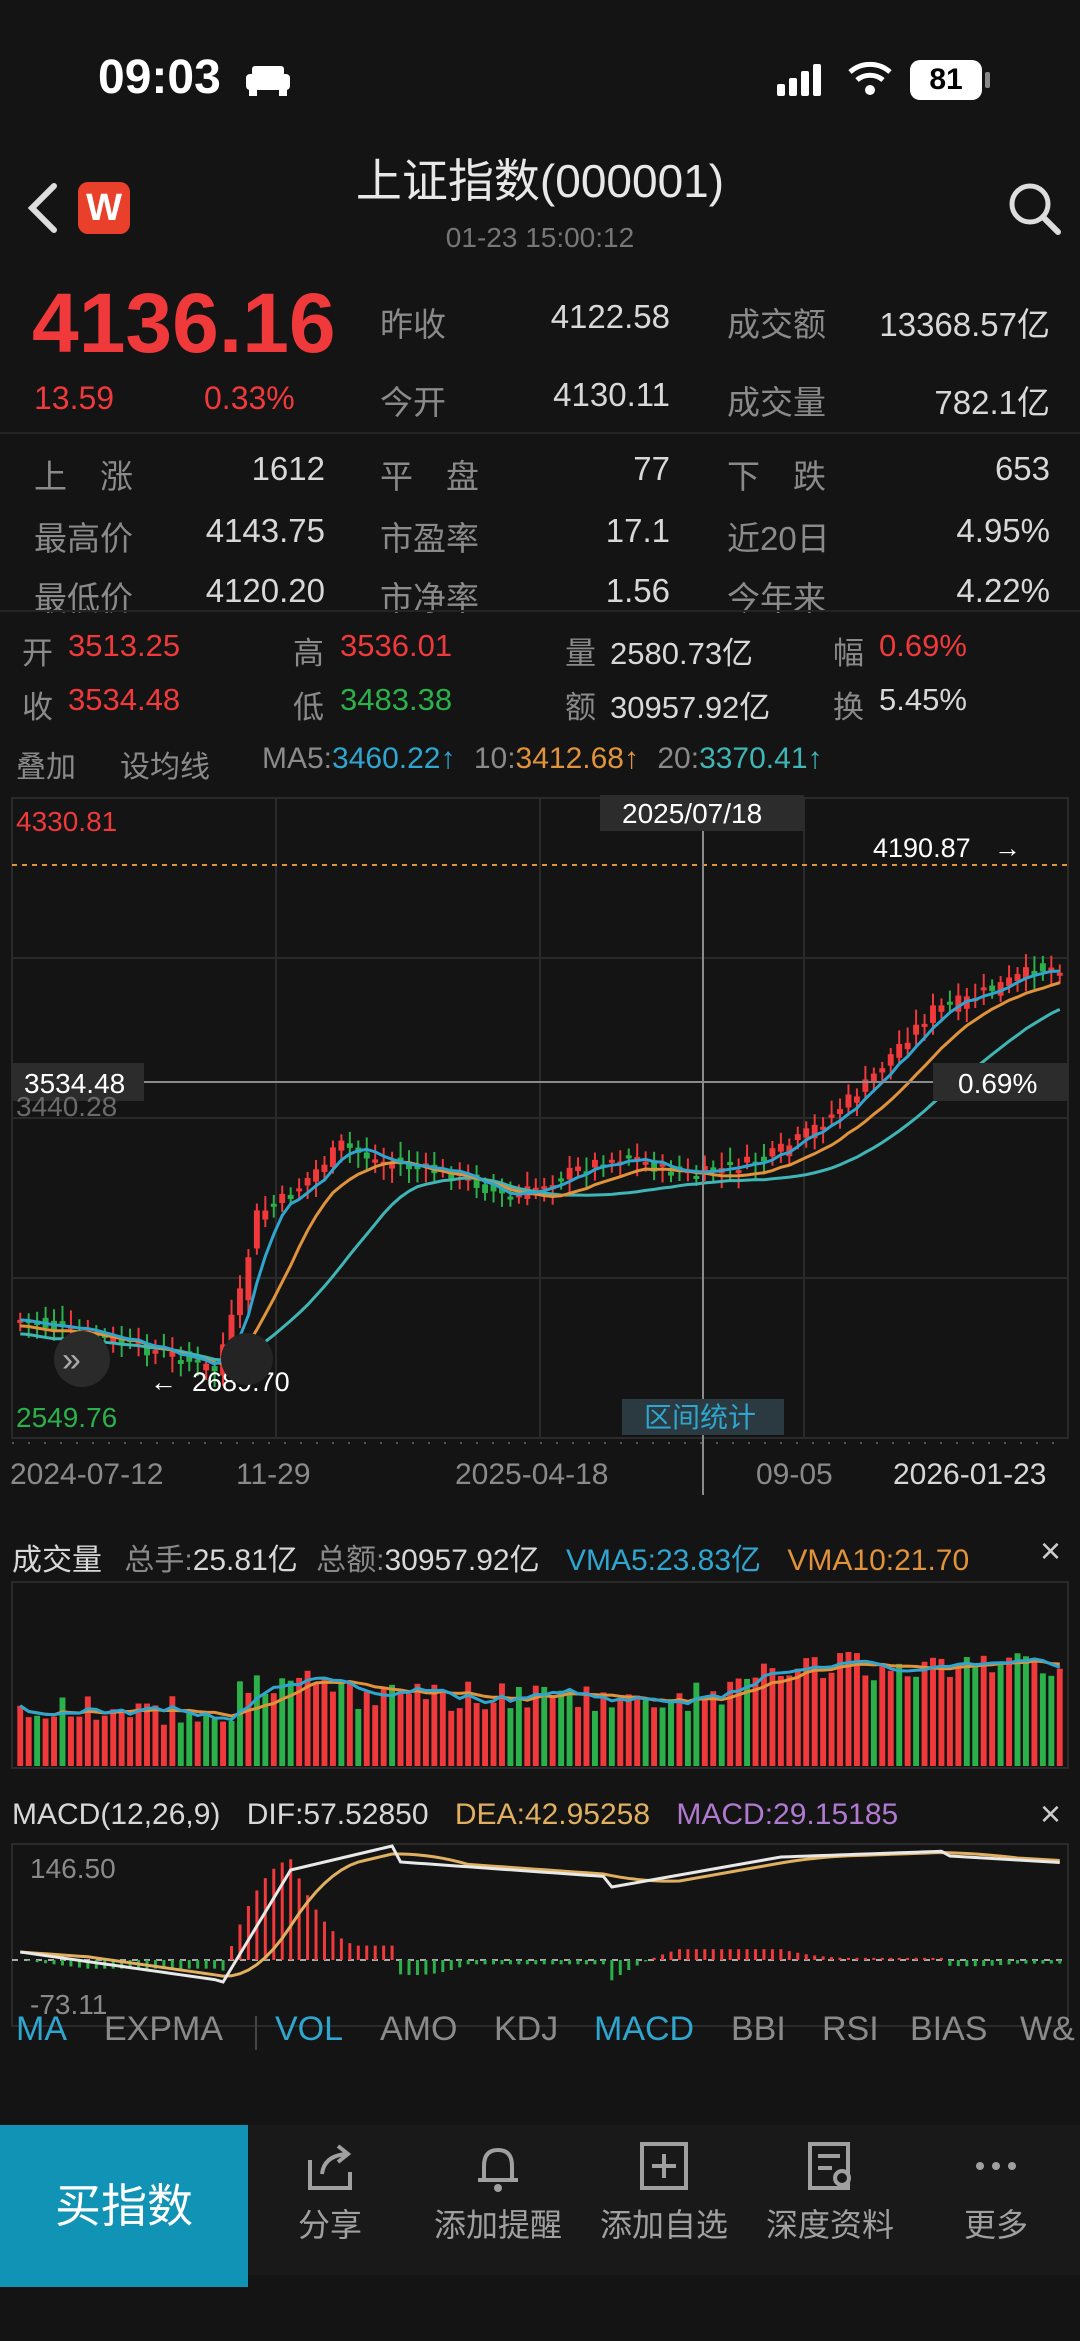 This screenshot has height=2341, width=1080. Describe the element at coordinates (396, 645) in the screenshot. I see `bar-high: 3536.01` at that location.